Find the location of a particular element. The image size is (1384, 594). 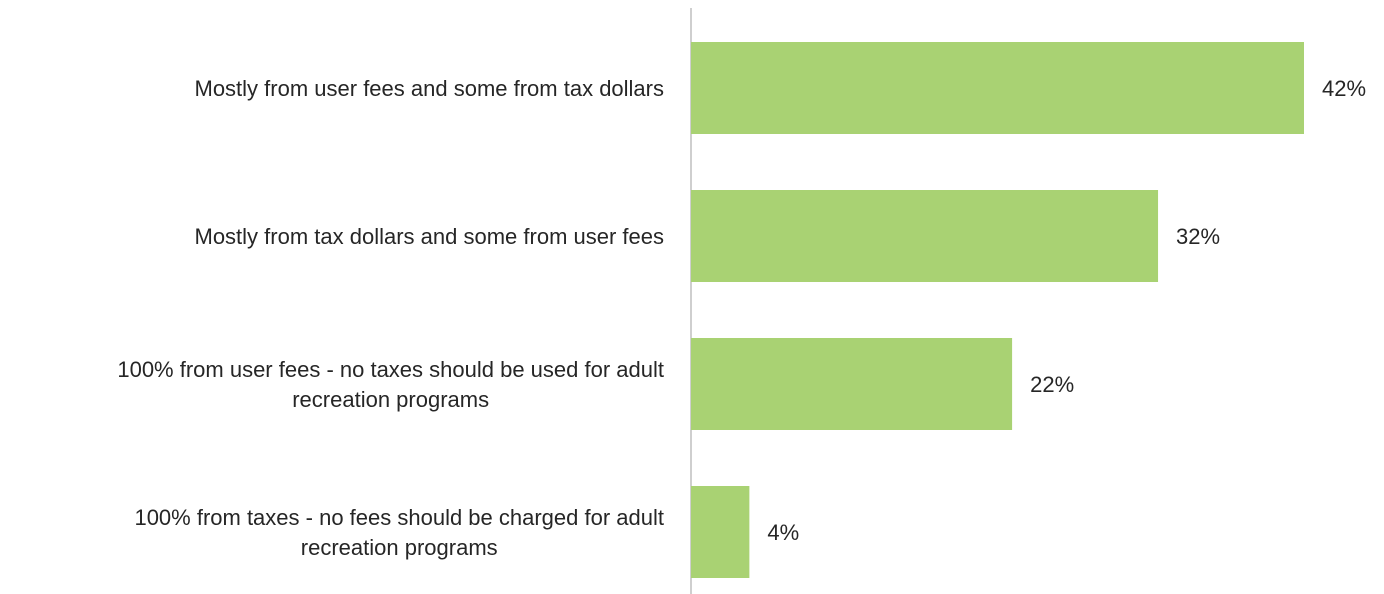

value-label-3: 4% is located at coordinates (783, 532).